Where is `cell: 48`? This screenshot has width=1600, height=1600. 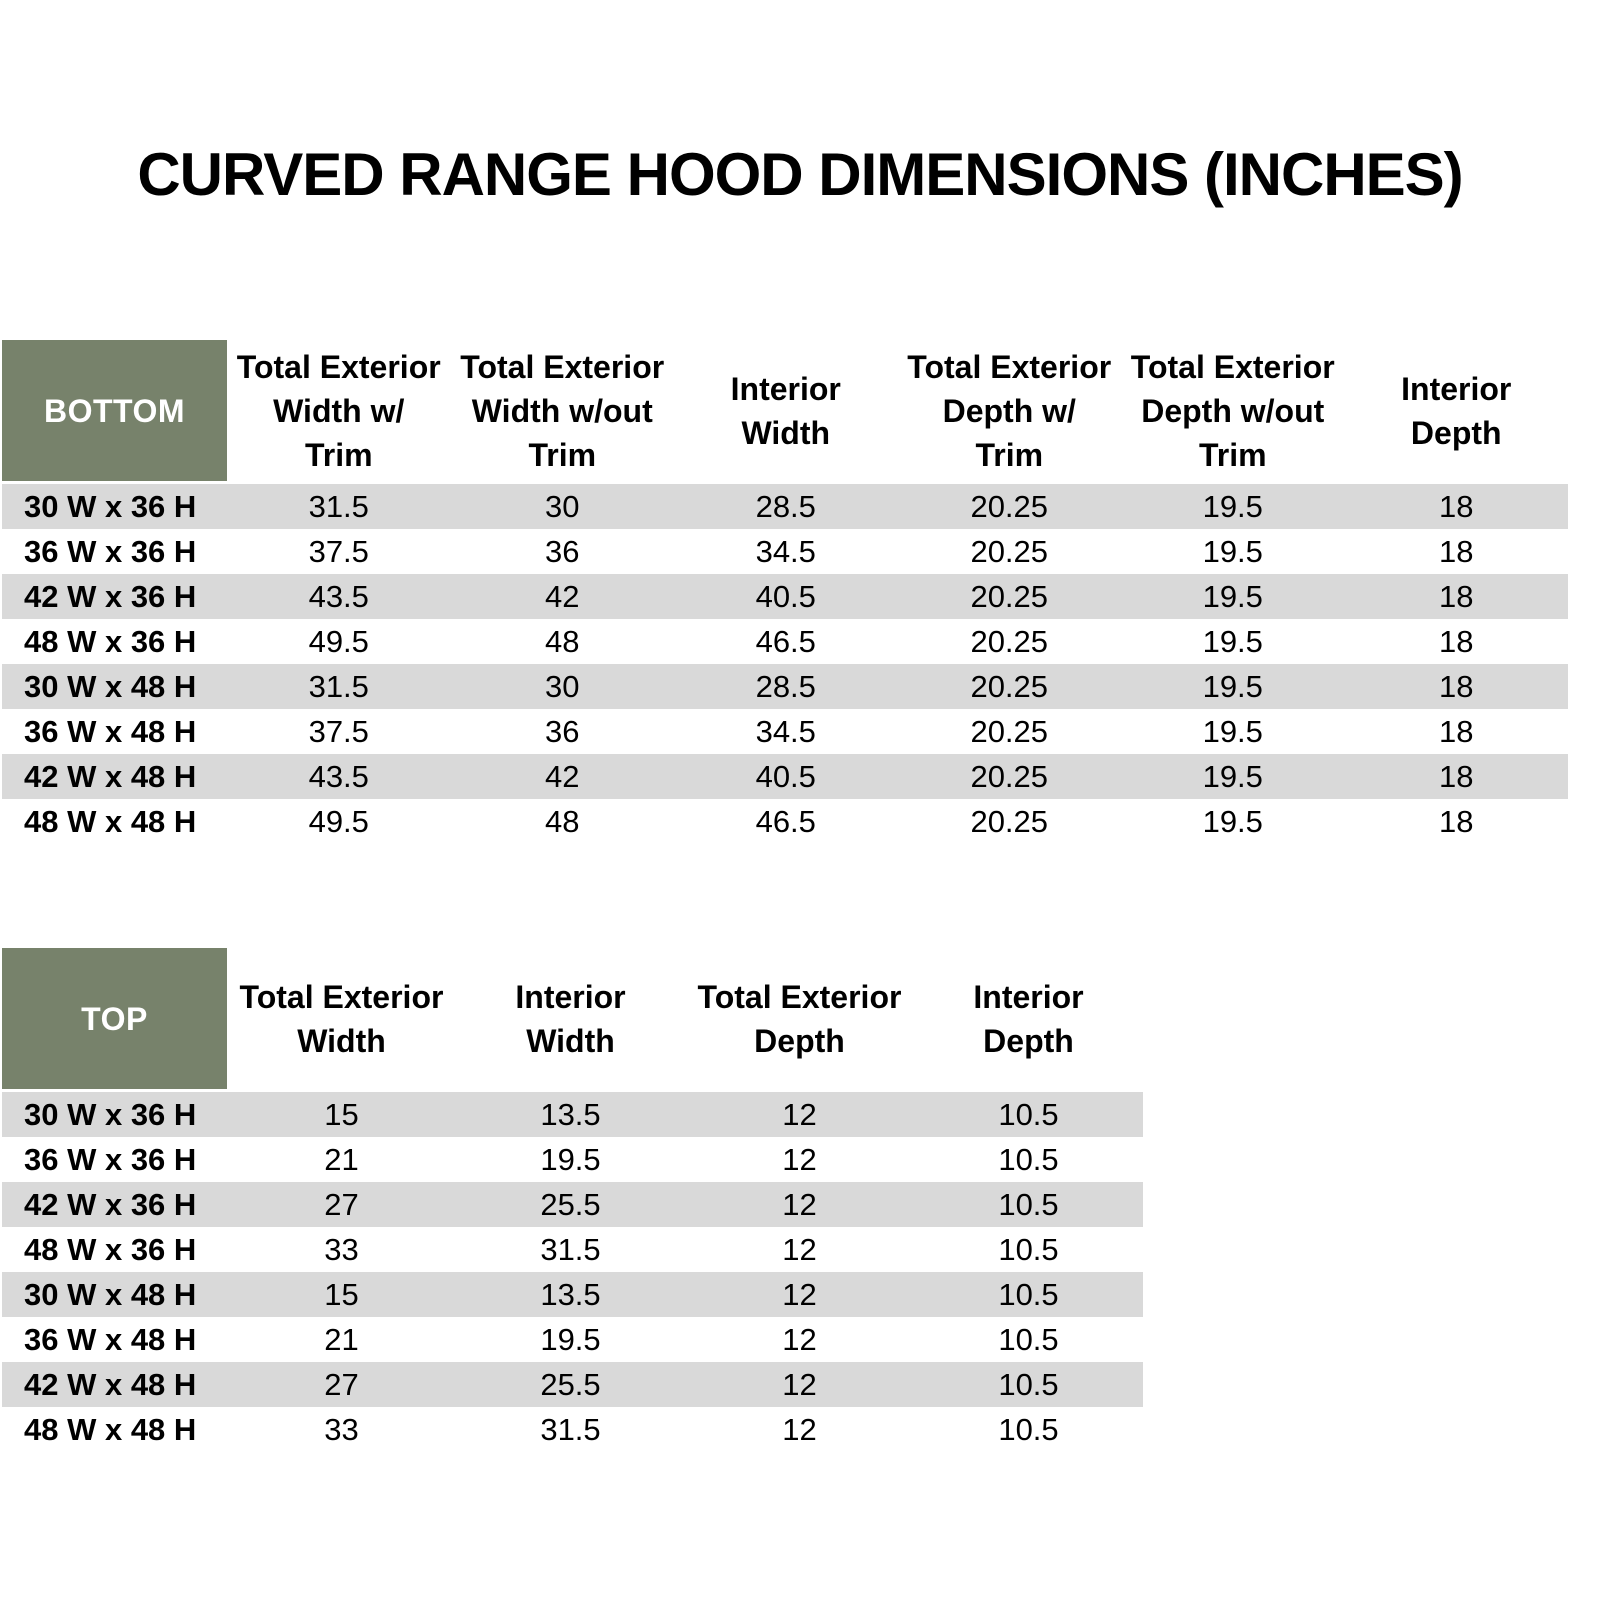
cell: 48 is located at coordinates (562, 821).